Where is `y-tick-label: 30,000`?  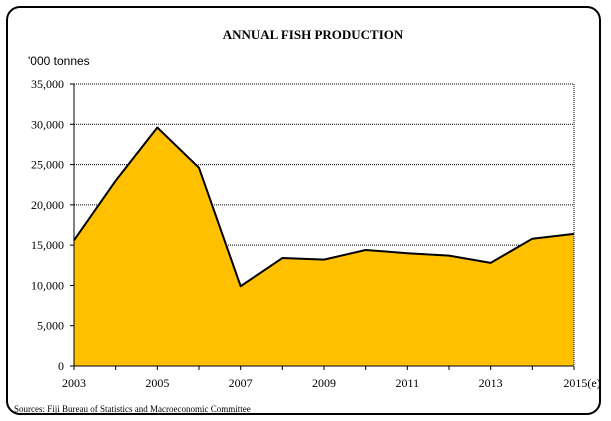 y-tick-label: 30,000 is located at coordinates (47, 124).